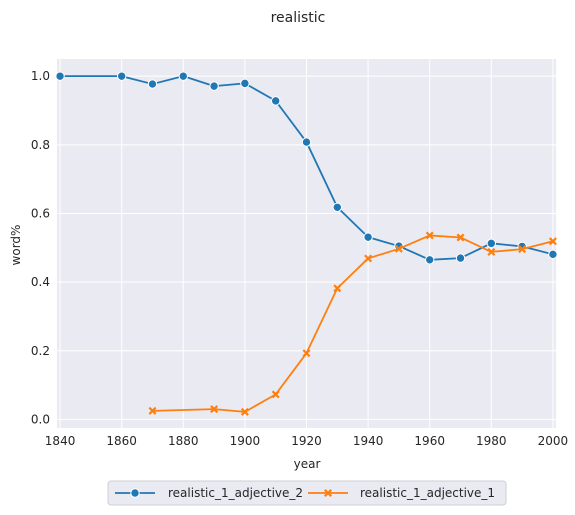 This screenshot has width=575, height=515. What do you see at coordinates (368, 441) in the screenshot?
I see `x-tick-label: 1940` at bounding box center [368, 441].